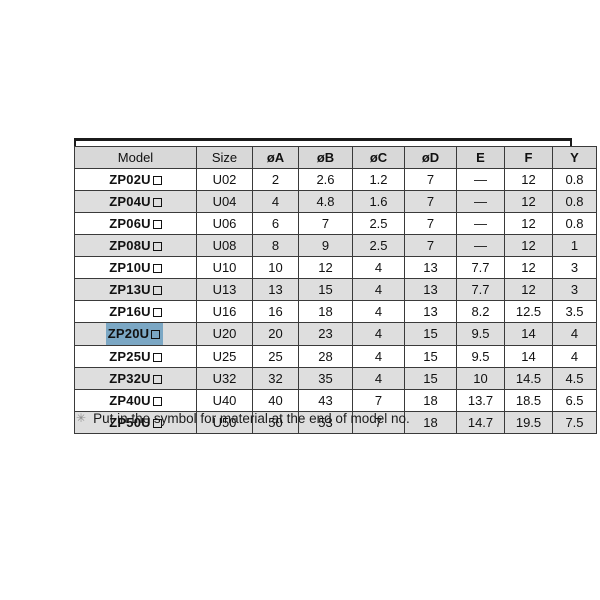  I want to click on column-header-f: F, so click(528, 157).